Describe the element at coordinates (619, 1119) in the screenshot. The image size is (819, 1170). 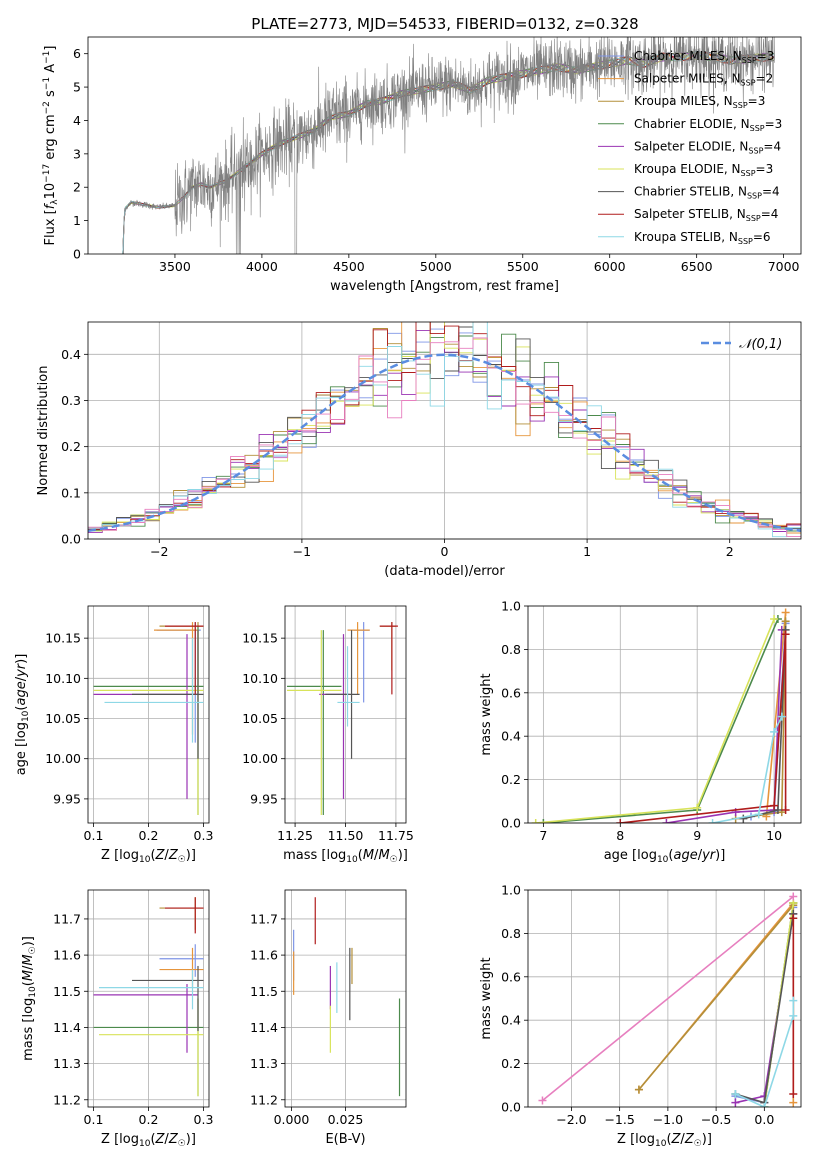
I see `x-tick-label: −1.5` at that location.